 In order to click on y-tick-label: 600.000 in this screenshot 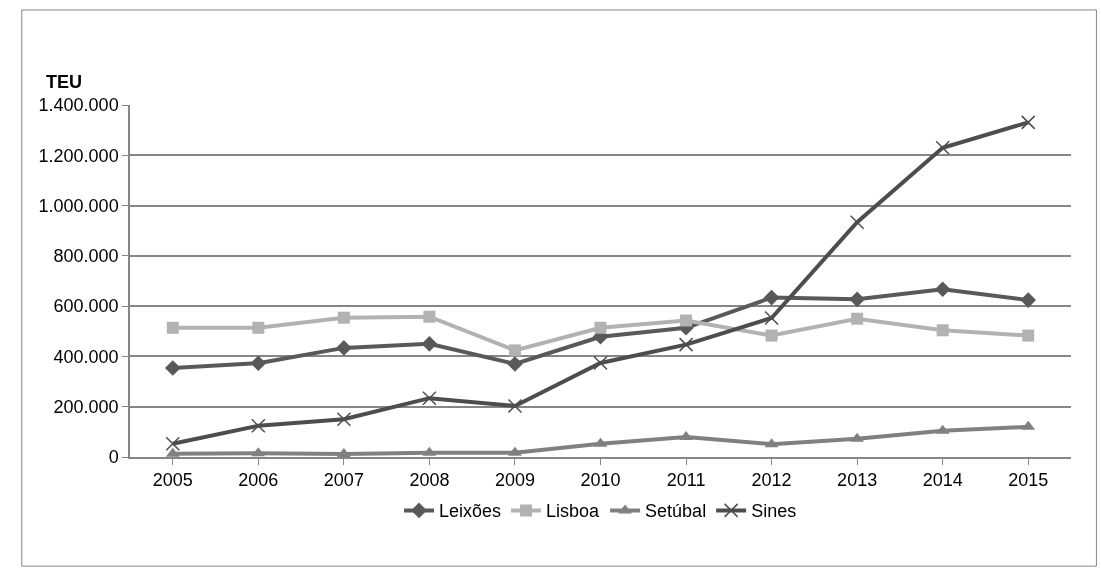, I will do `click(86, 306)`.